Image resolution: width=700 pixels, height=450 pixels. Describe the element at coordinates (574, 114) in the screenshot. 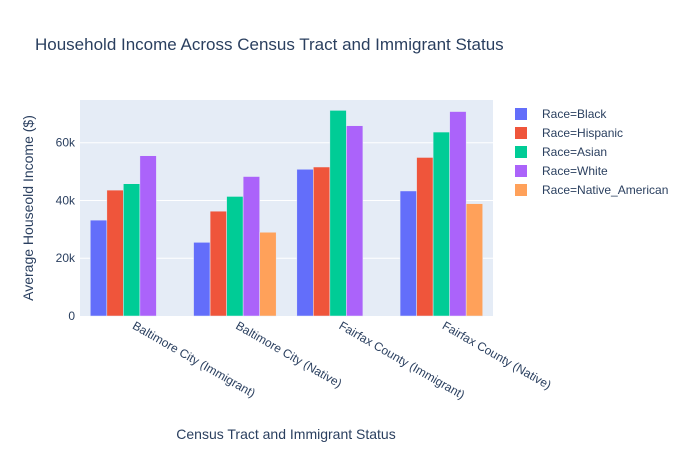

I see `legend-label: Race=Black` at that location.